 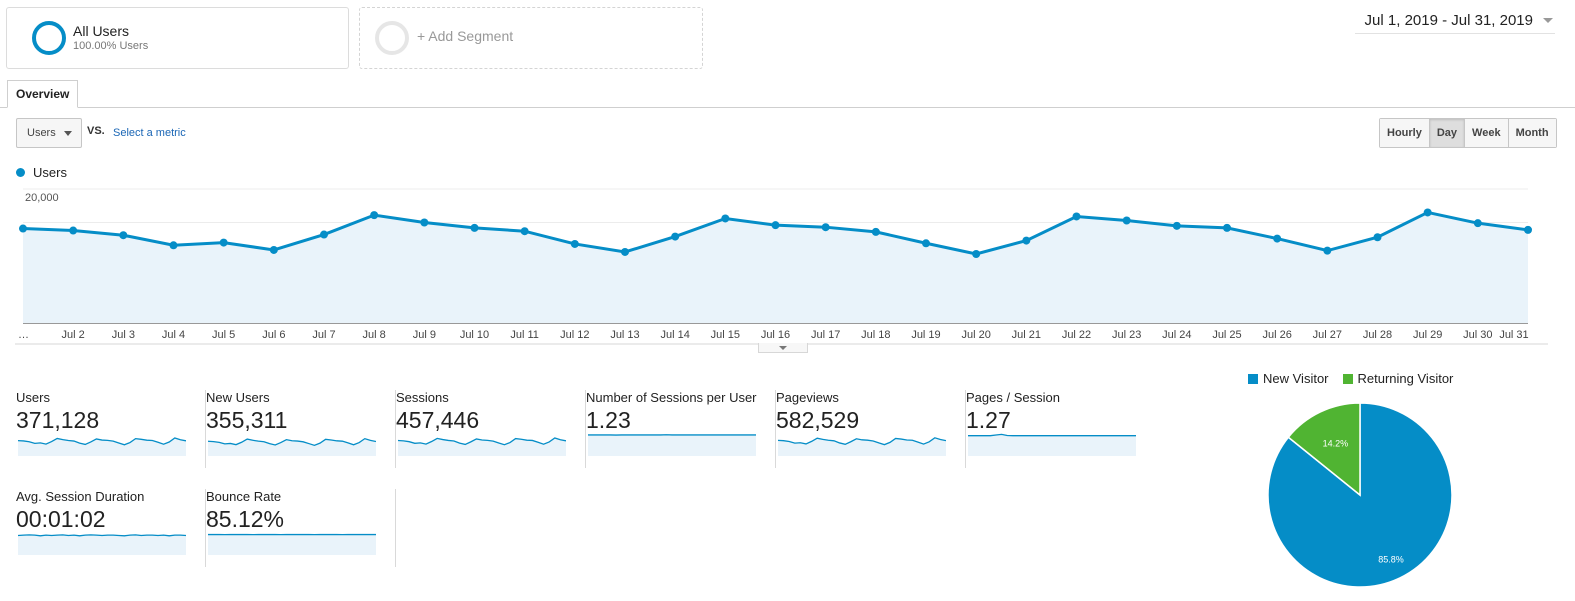 I want to click on pie-slice, so click(x=1324, y=449).